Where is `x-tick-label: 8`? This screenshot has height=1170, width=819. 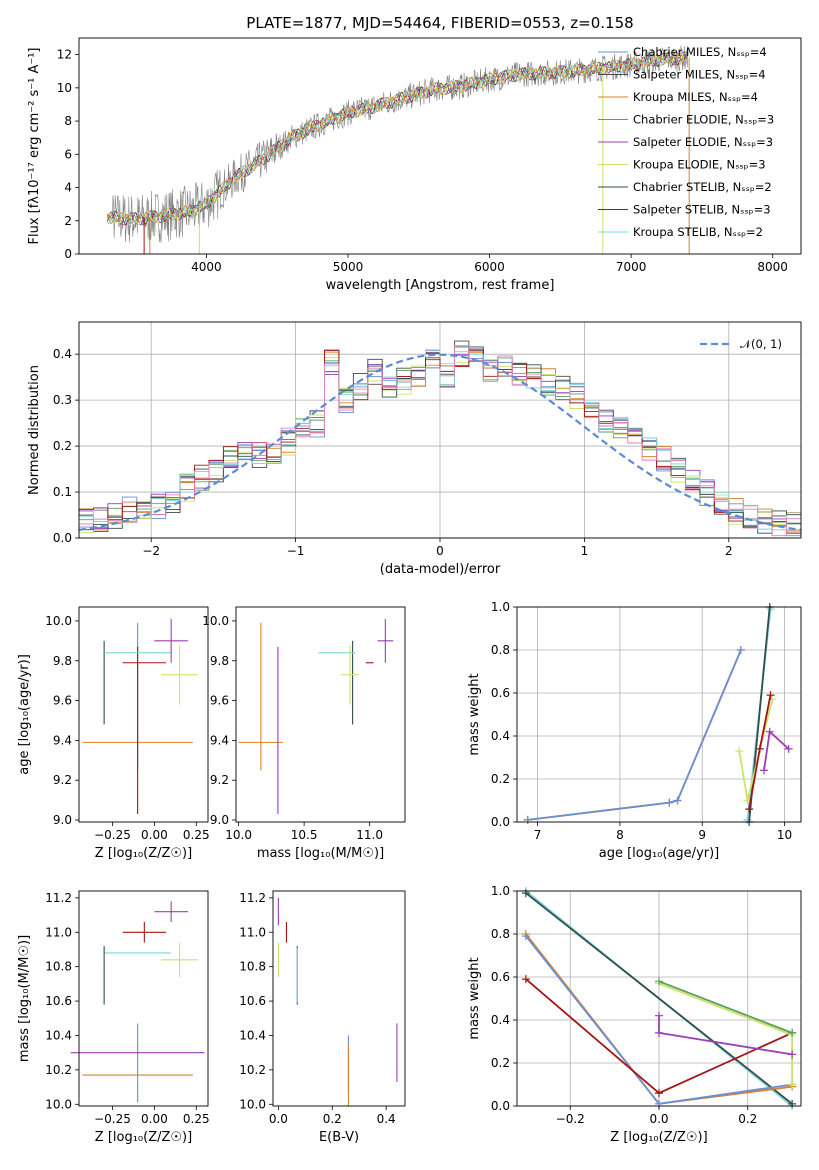
x-tick-label: 8 is located at coordinates (620, 835).